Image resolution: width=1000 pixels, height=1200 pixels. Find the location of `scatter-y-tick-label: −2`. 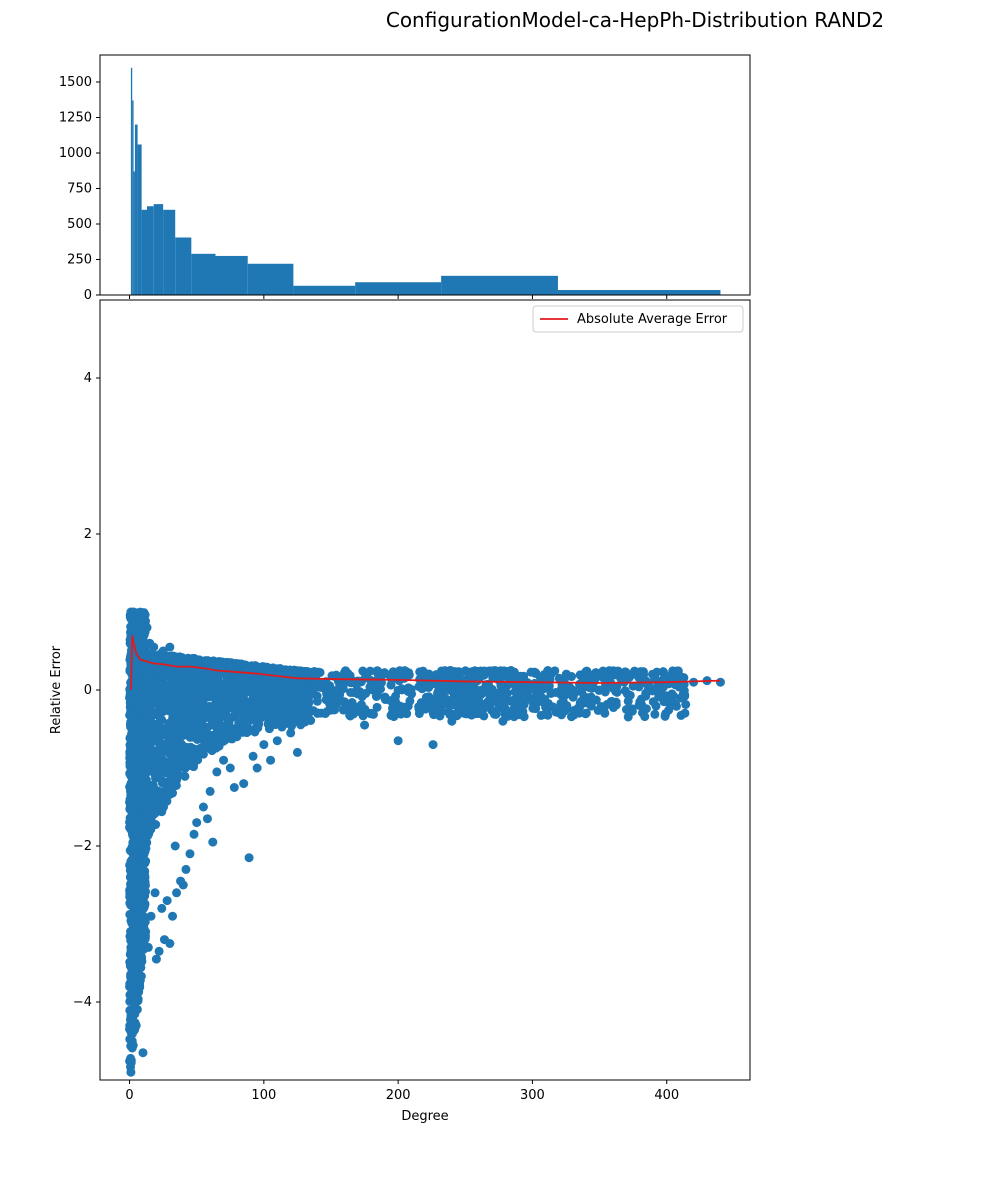

scatter-y-tick-label: −2 is located at coordinates (82, 846).